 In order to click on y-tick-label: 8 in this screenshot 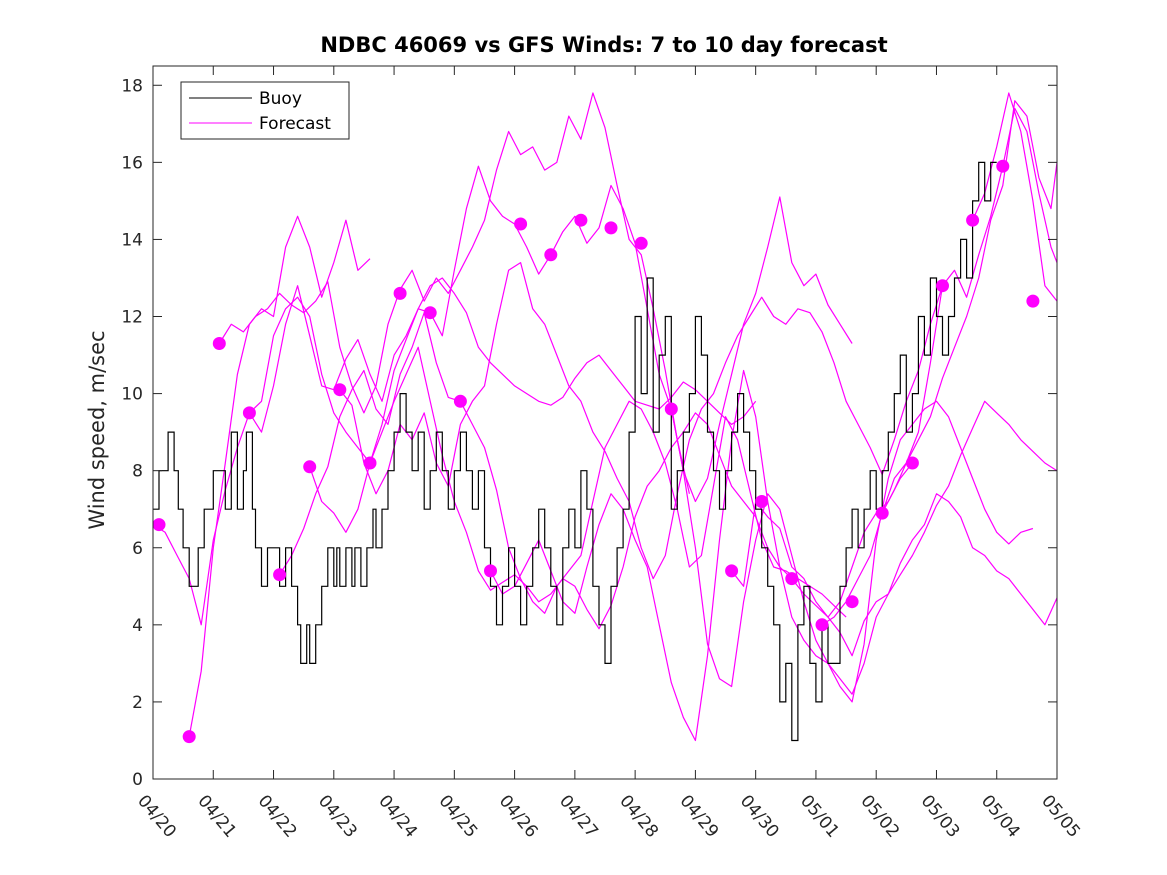, I will do `click(137, 472)`.